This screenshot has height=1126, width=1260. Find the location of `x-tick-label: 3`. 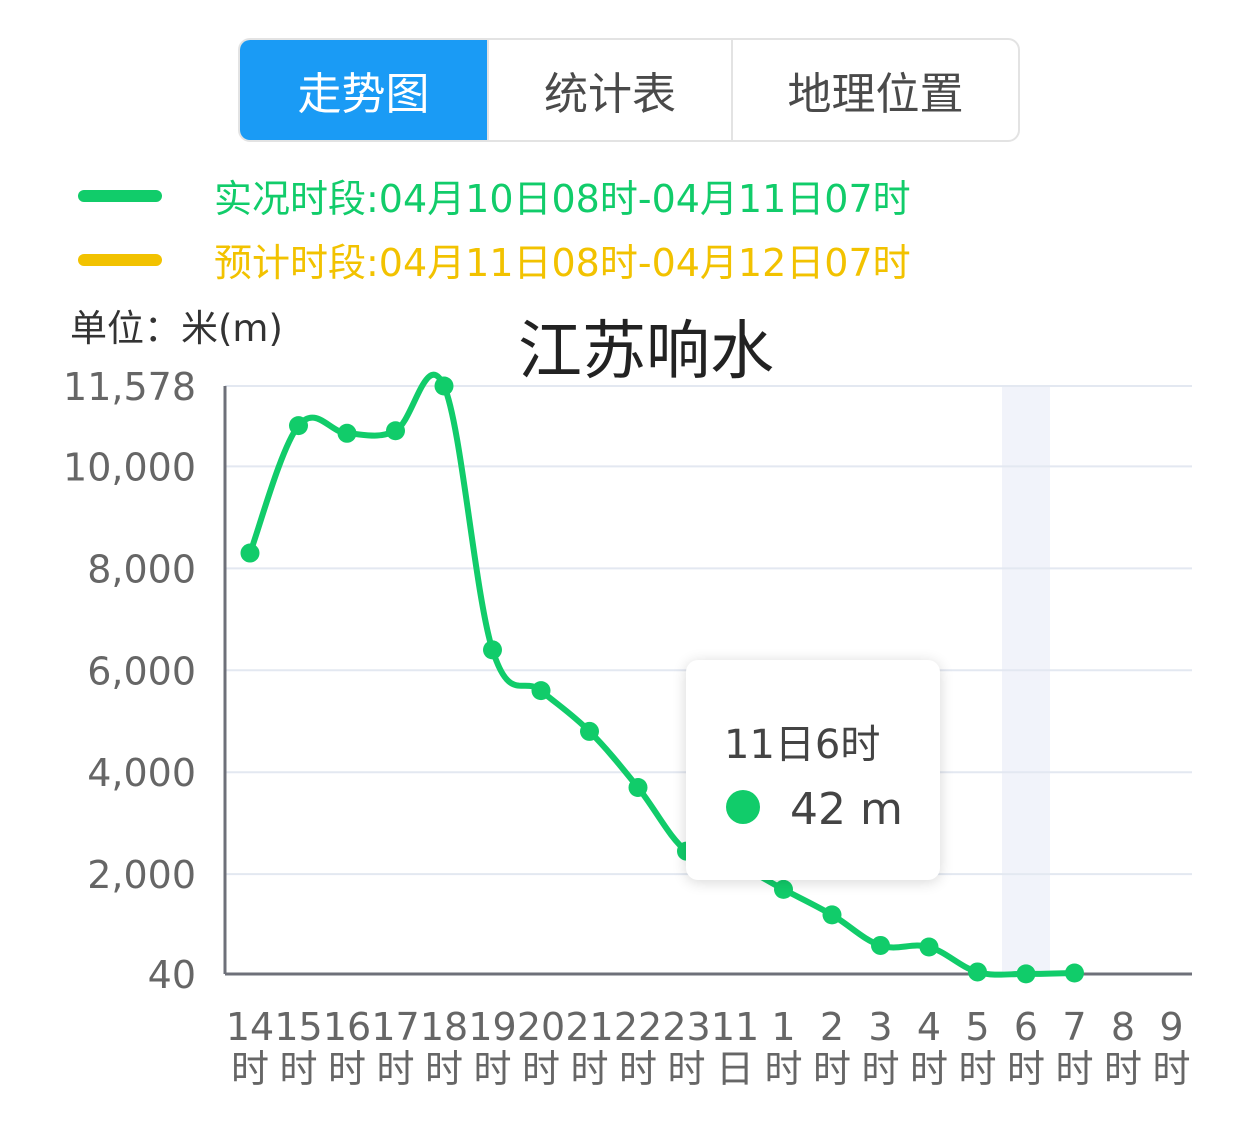

x-tick-label: 3 is located at coordinates (880, 1027).